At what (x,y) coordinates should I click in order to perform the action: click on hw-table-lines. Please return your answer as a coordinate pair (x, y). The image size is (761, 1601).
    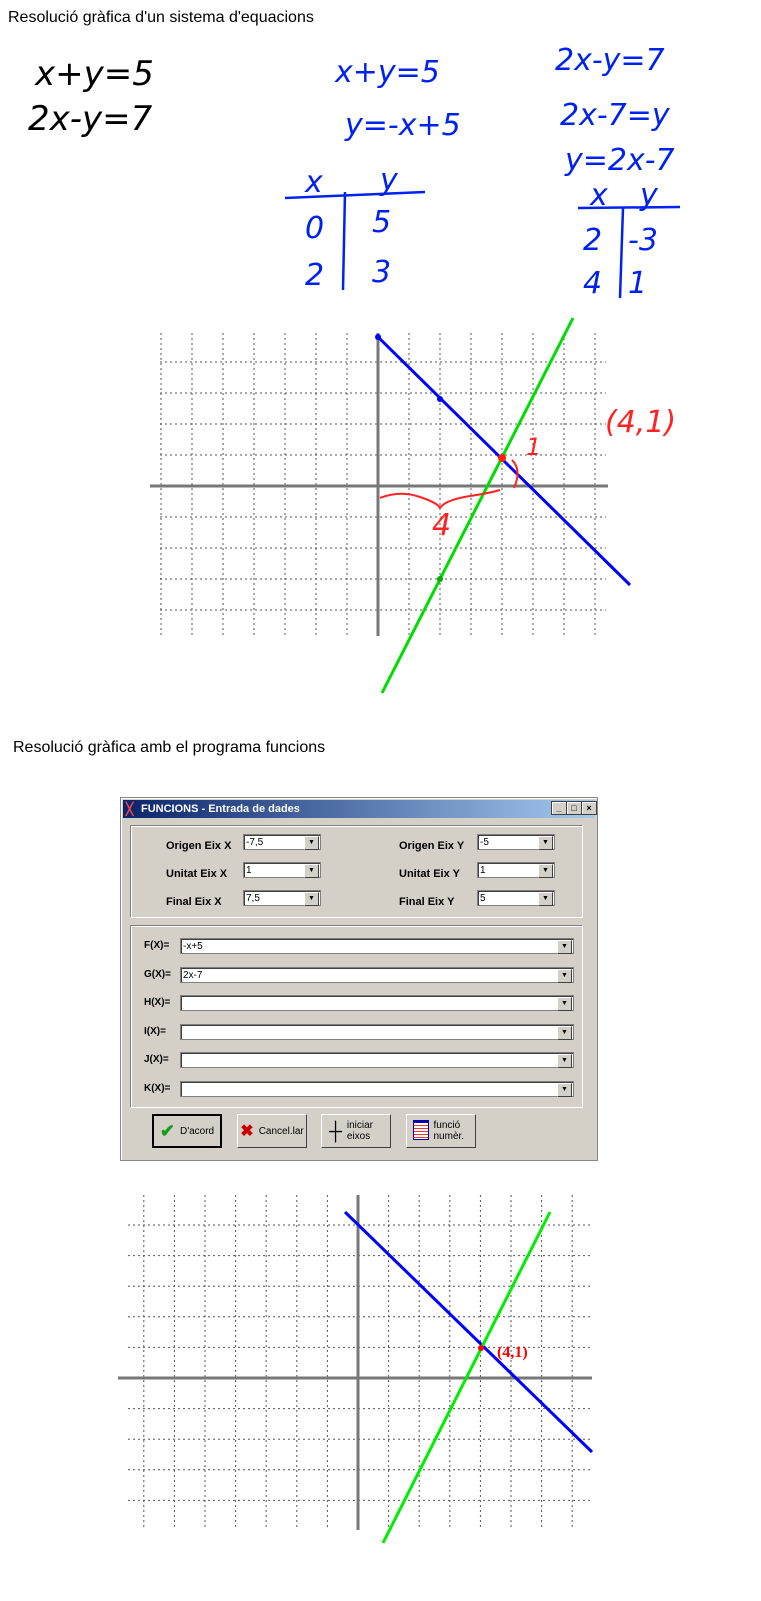
    Looking at the image, I should click on (482, 244).